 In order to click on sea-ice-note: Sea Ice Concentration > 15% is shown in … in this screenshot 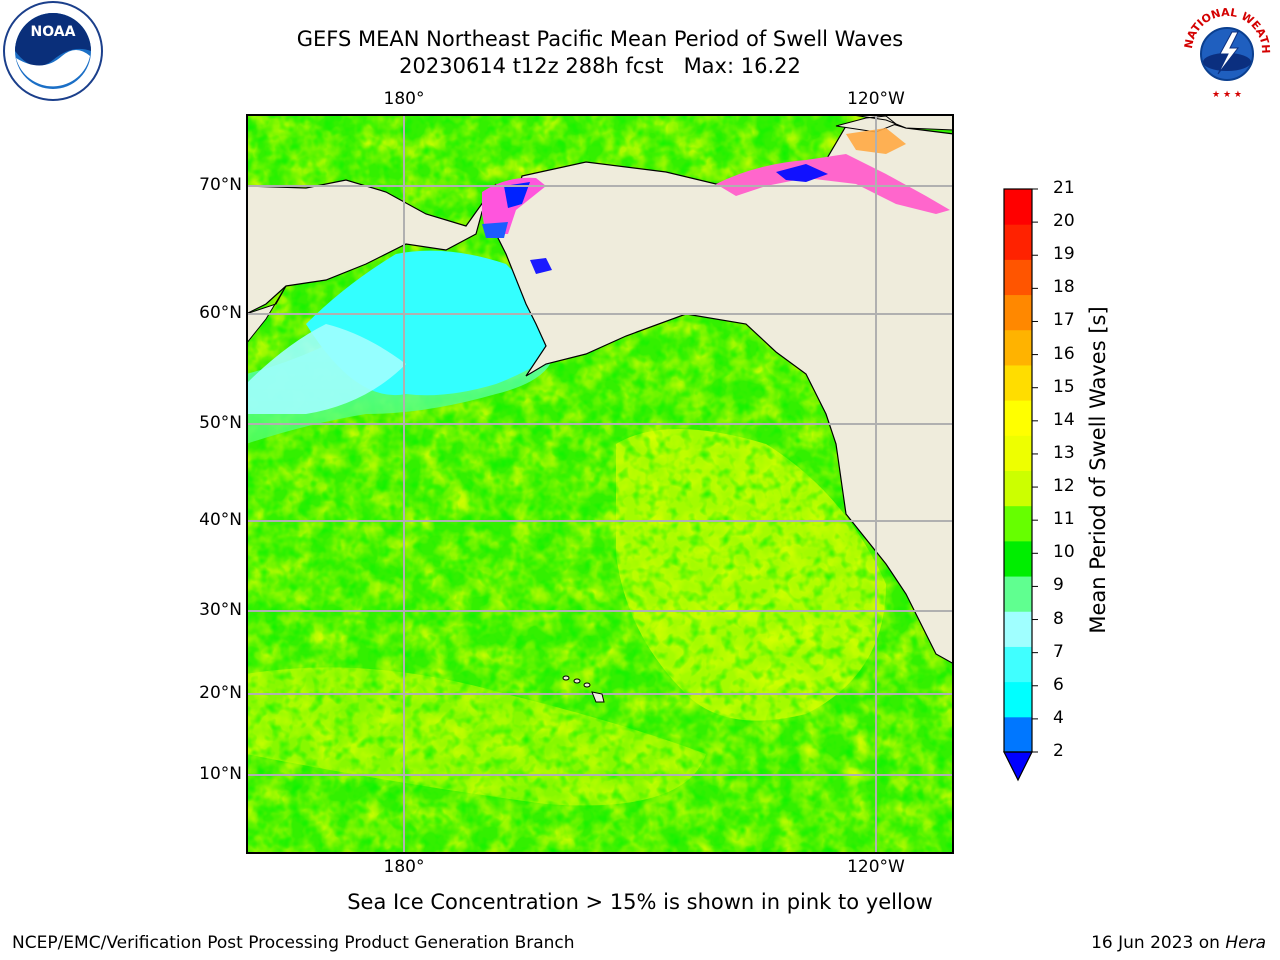, I will do `click(640, 902)`.